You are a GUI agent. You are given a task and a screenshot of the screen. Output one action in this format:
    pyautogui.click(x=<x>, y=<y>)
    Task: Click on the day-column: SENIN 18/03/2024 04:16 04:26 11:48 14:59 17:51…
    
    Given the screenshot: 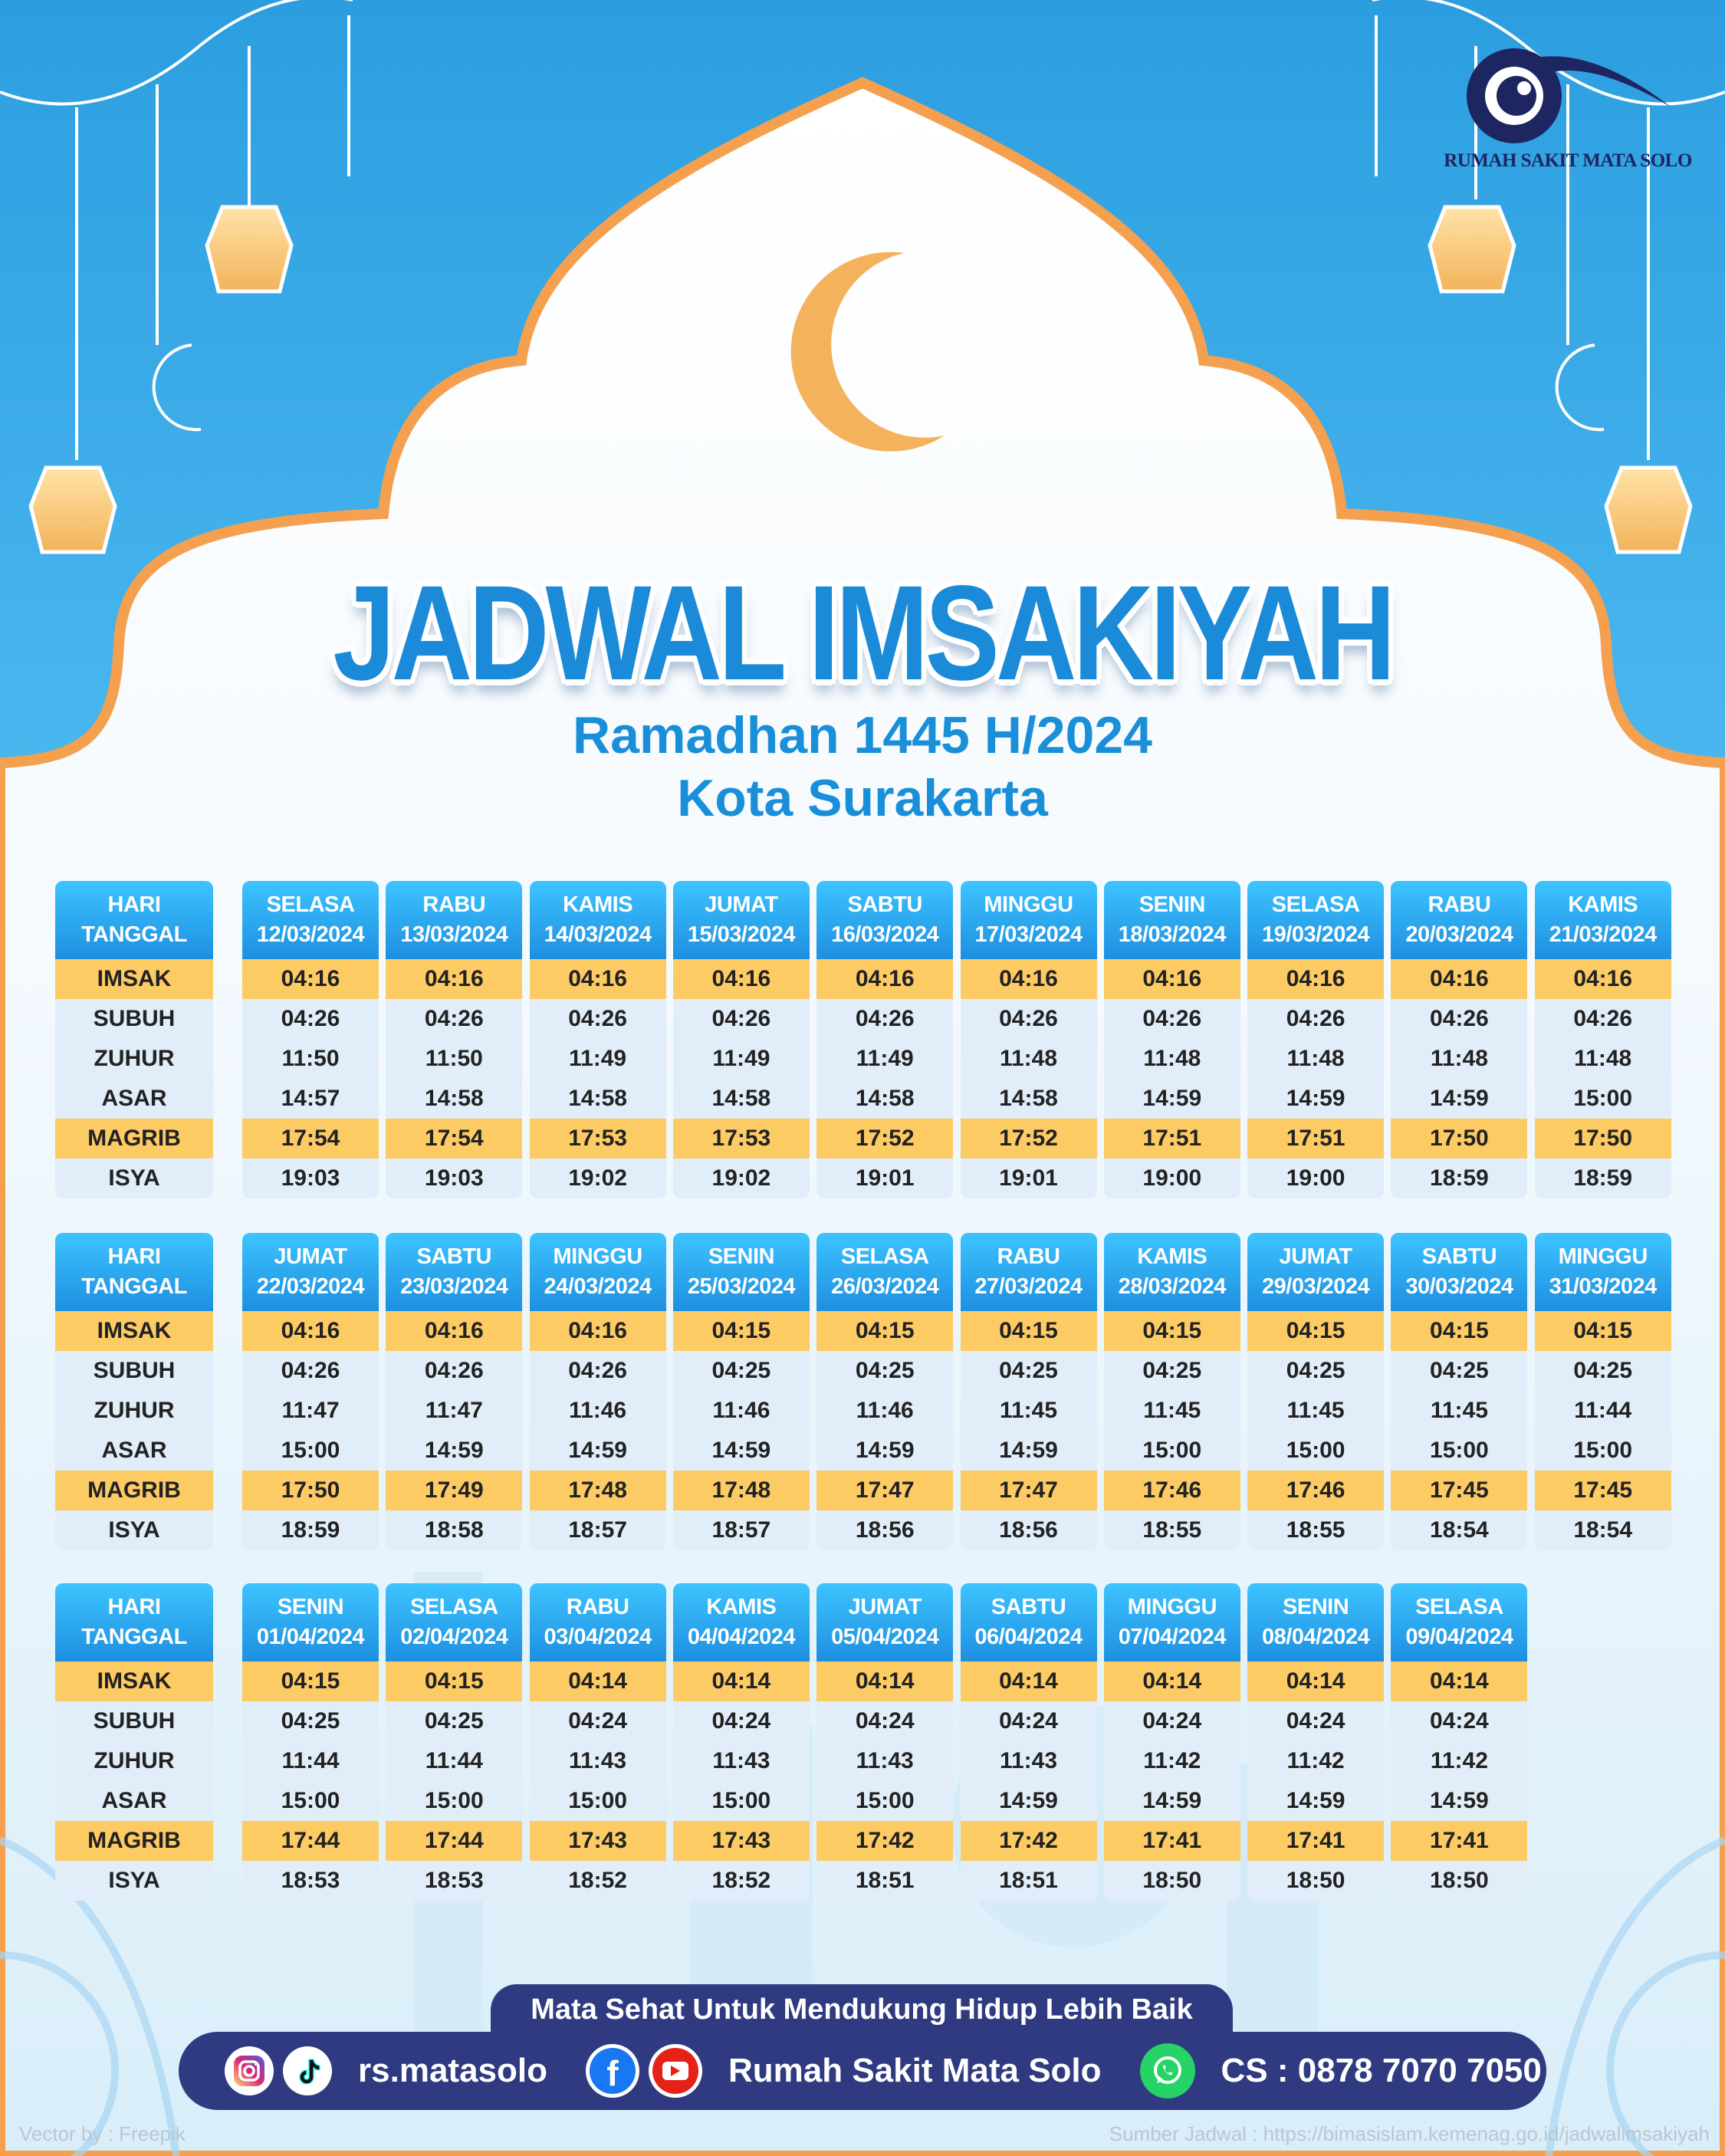 What is the action you would take?
    pyautogui.click(x=1171, y=1039)
    